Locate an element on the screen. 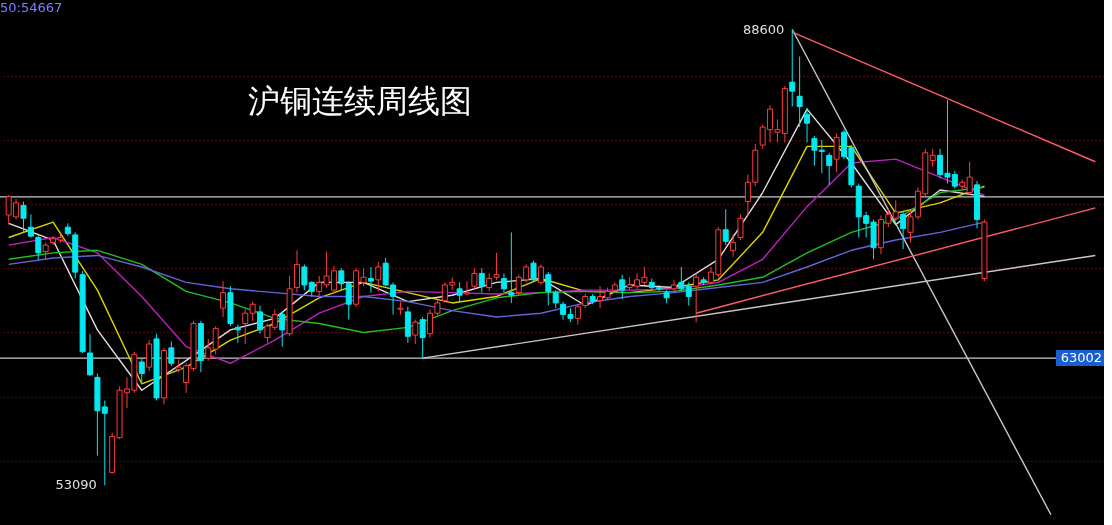  annotation: 53090 is located at coordinates (76, 485).